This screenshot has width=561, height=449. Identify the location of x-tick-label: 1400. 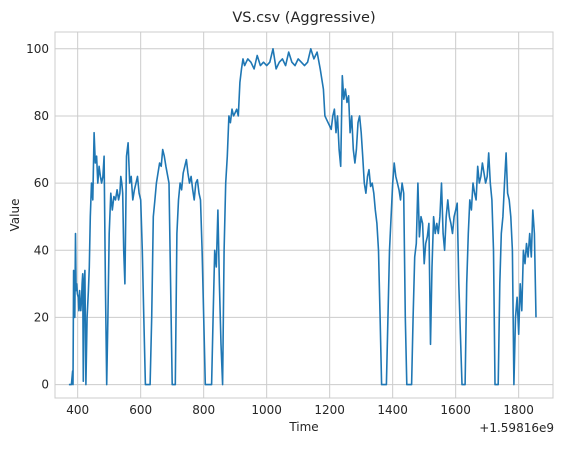
(392, 410).